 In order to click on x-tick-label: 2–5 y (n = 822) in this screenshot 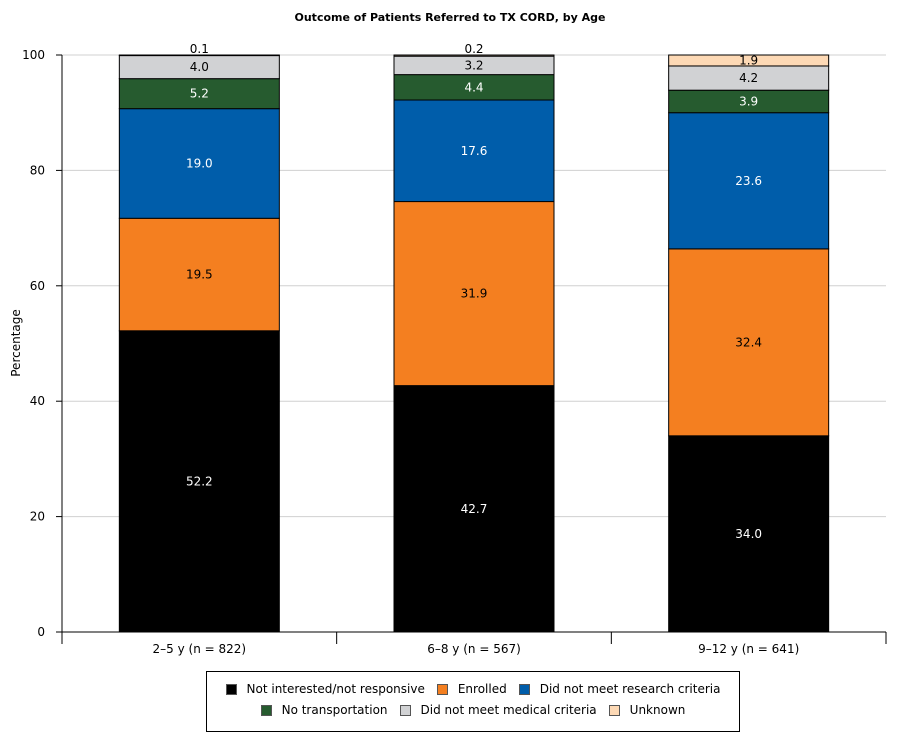, I will do `click(200, 649)`.